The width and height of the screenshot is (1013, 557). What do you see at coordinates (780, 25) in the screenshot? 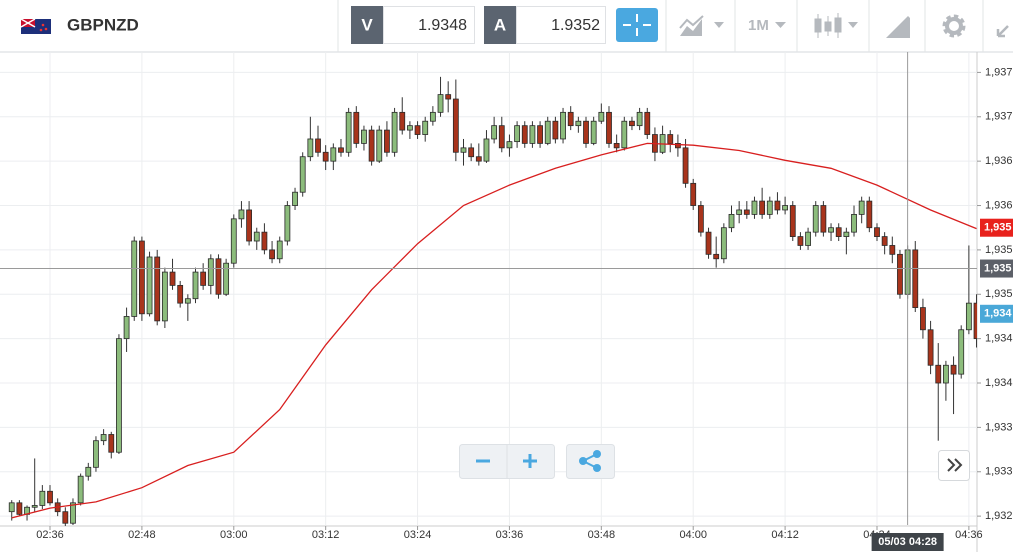
I see `timeframe-caret` at bounding box center [780, 25].